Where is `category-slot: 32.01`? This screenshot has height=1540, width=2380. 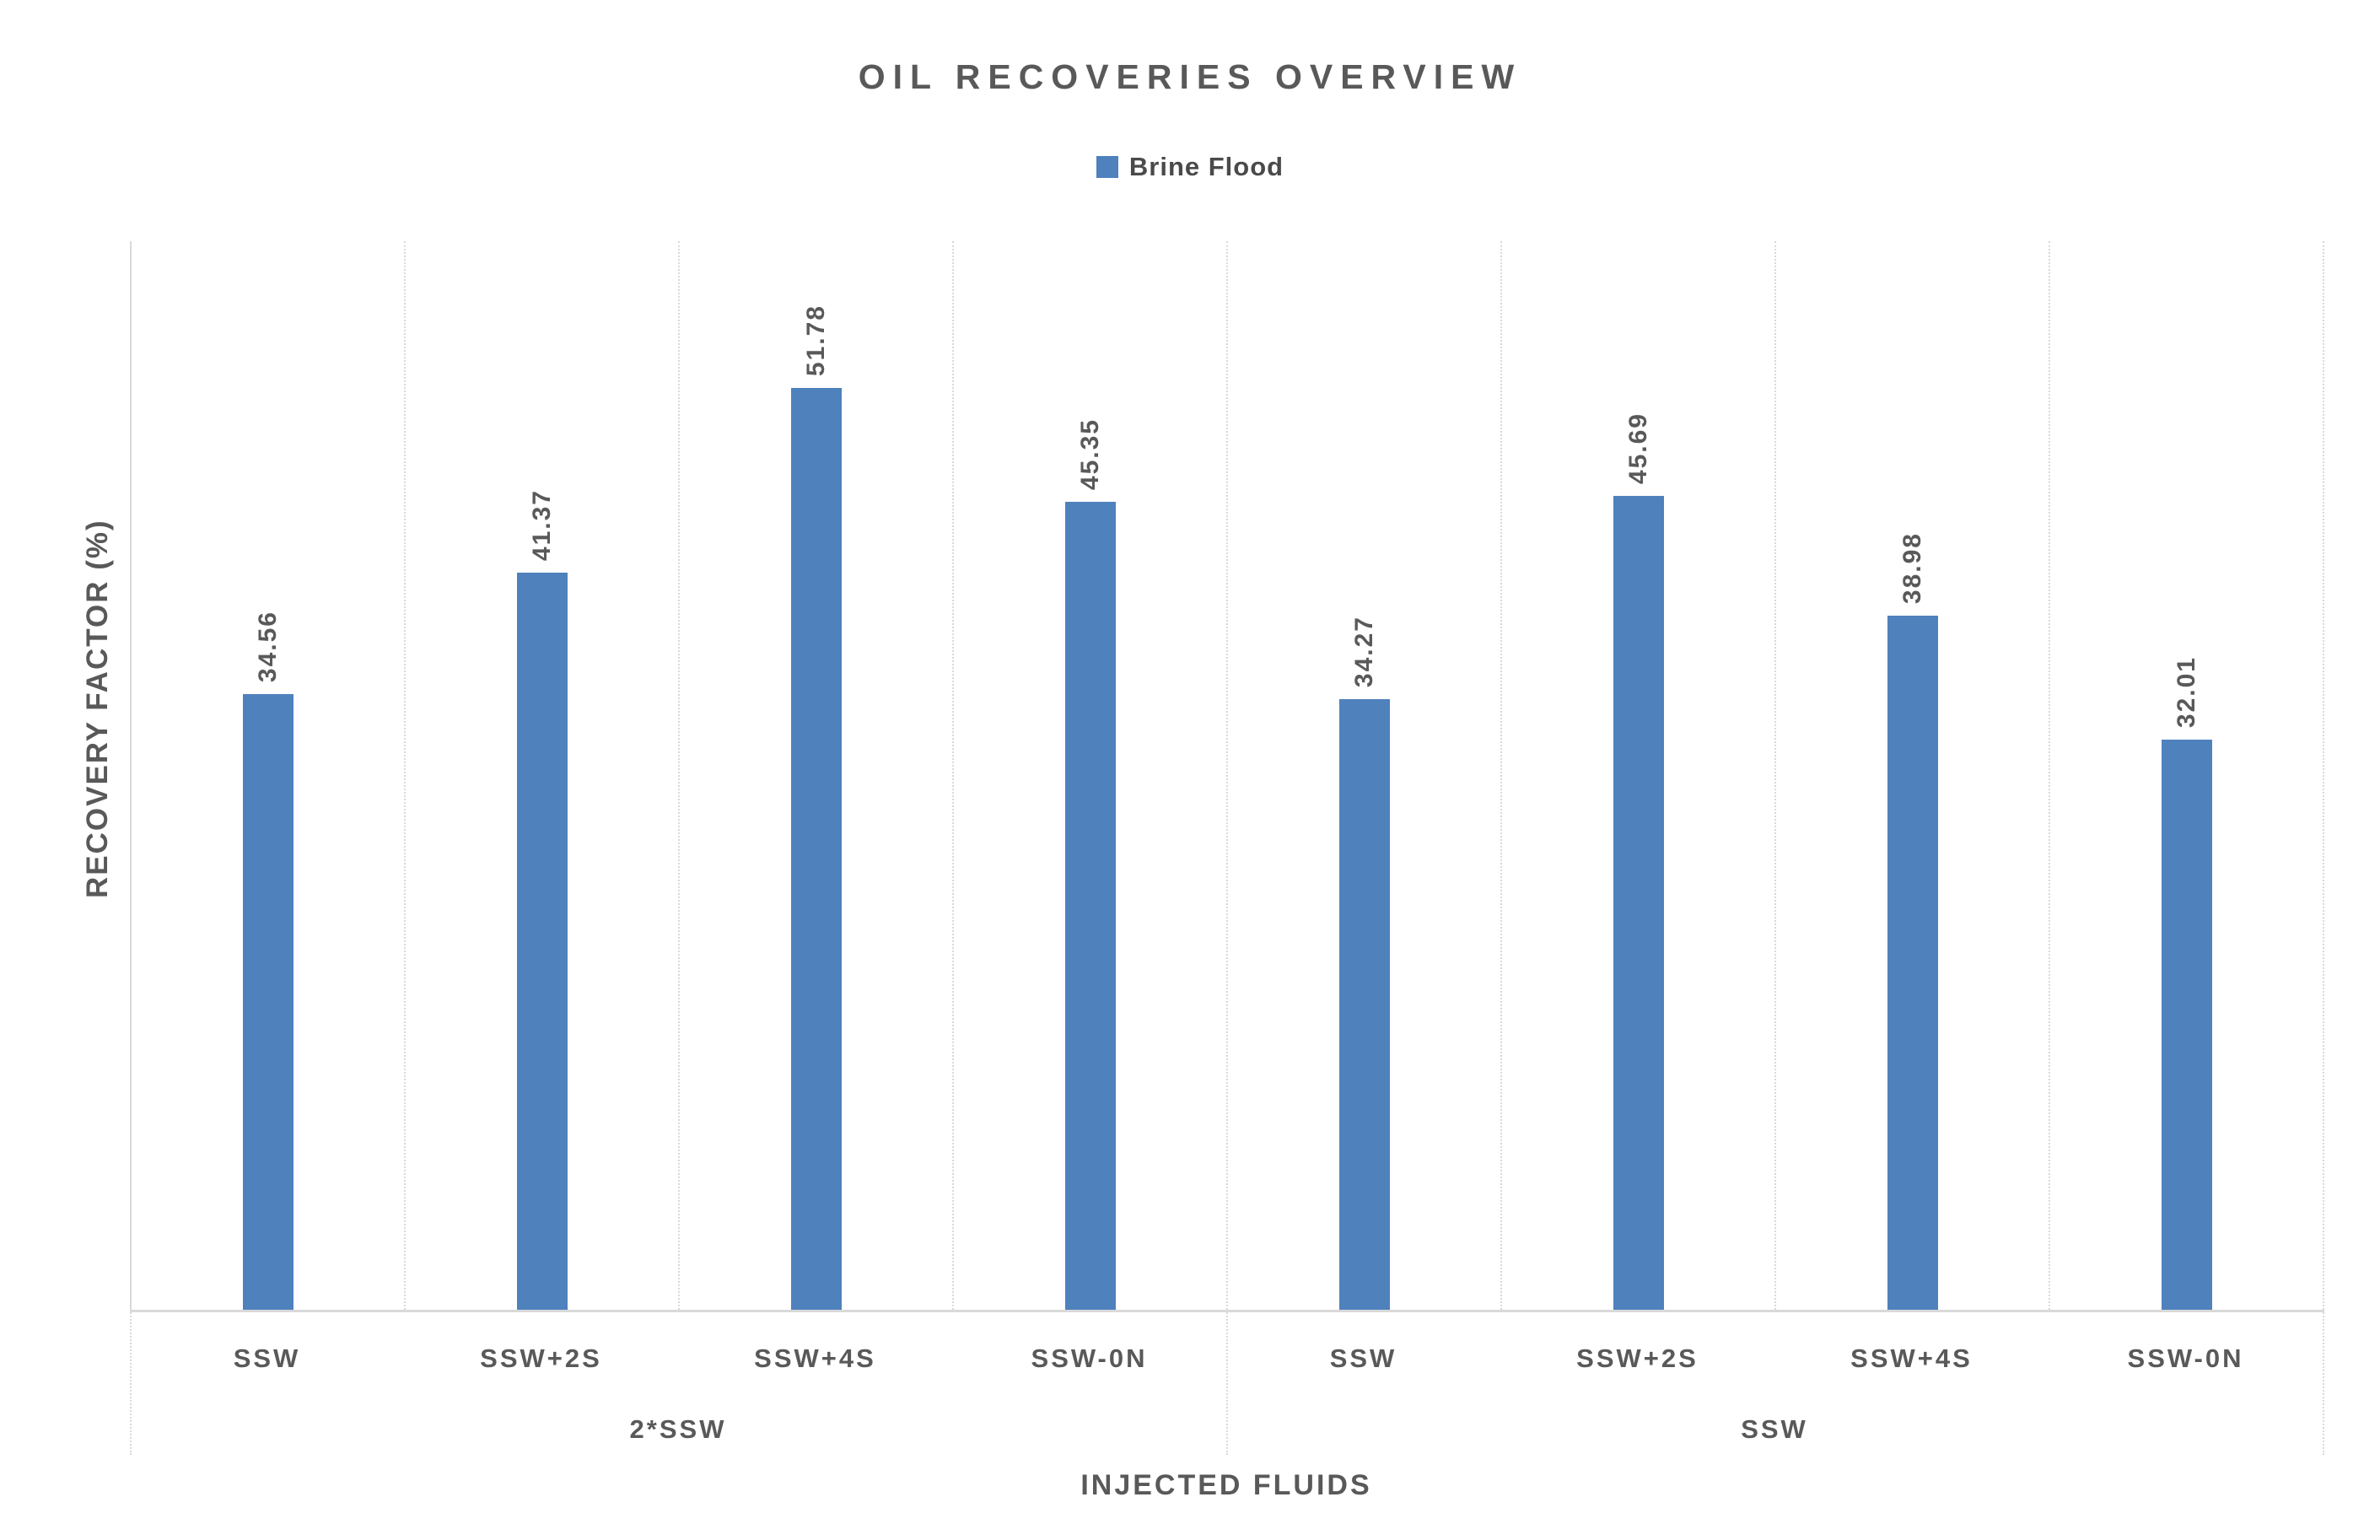 category-slot: 32.01 is located at coordinates (2187, 776).